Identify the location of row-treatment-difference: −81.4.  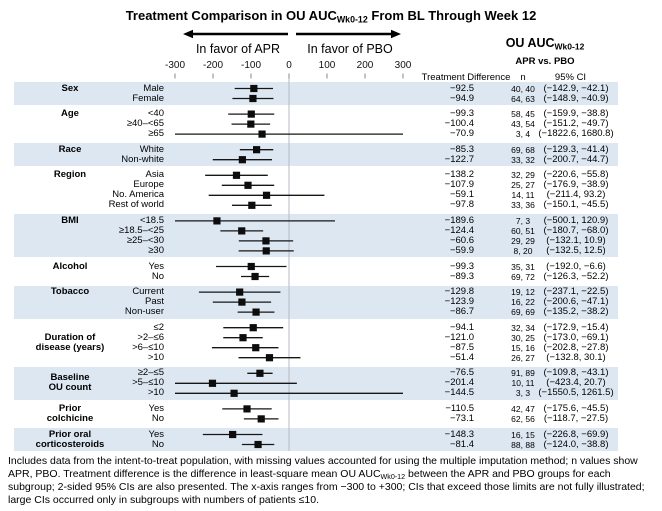
(461, 444).